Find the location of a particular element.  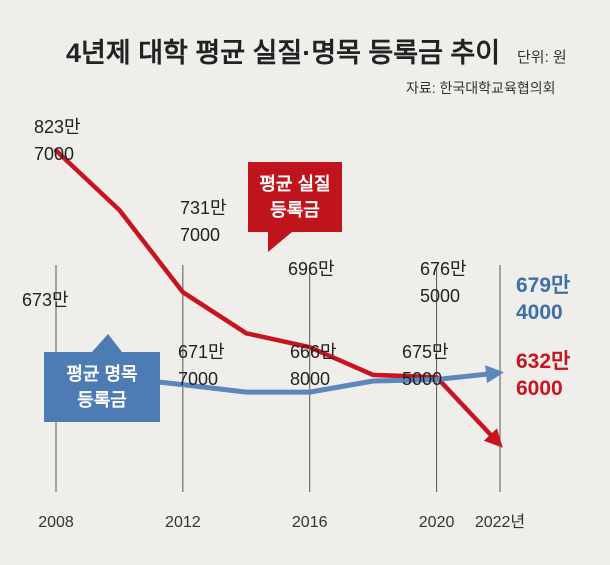

x-tick-label: 2022년 is located at coordinates (500, 522).